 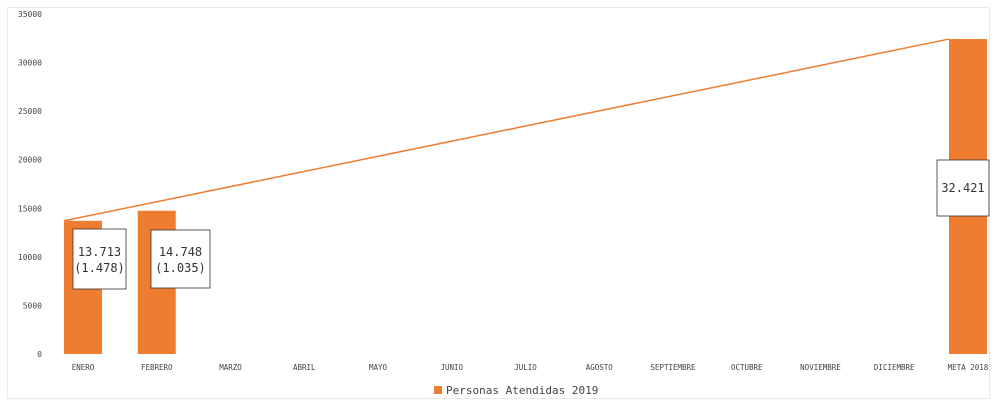 What do you see at coordinates (30, 63) in the screenshot?
I see `y-tick-label: 30000` at bounding box center [30, 63].